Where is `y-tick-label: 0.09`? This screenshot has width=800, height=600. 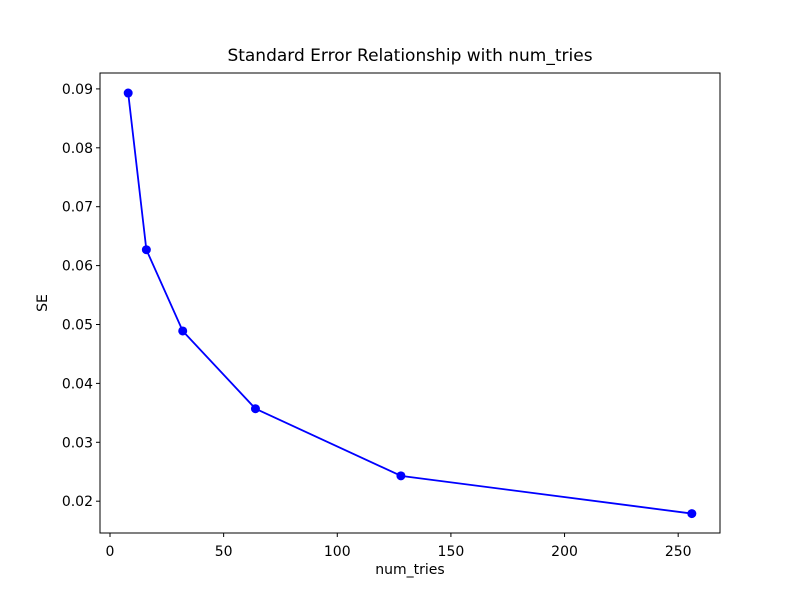
y-tick-label: 0.09 is located at coordinates (77, 90).